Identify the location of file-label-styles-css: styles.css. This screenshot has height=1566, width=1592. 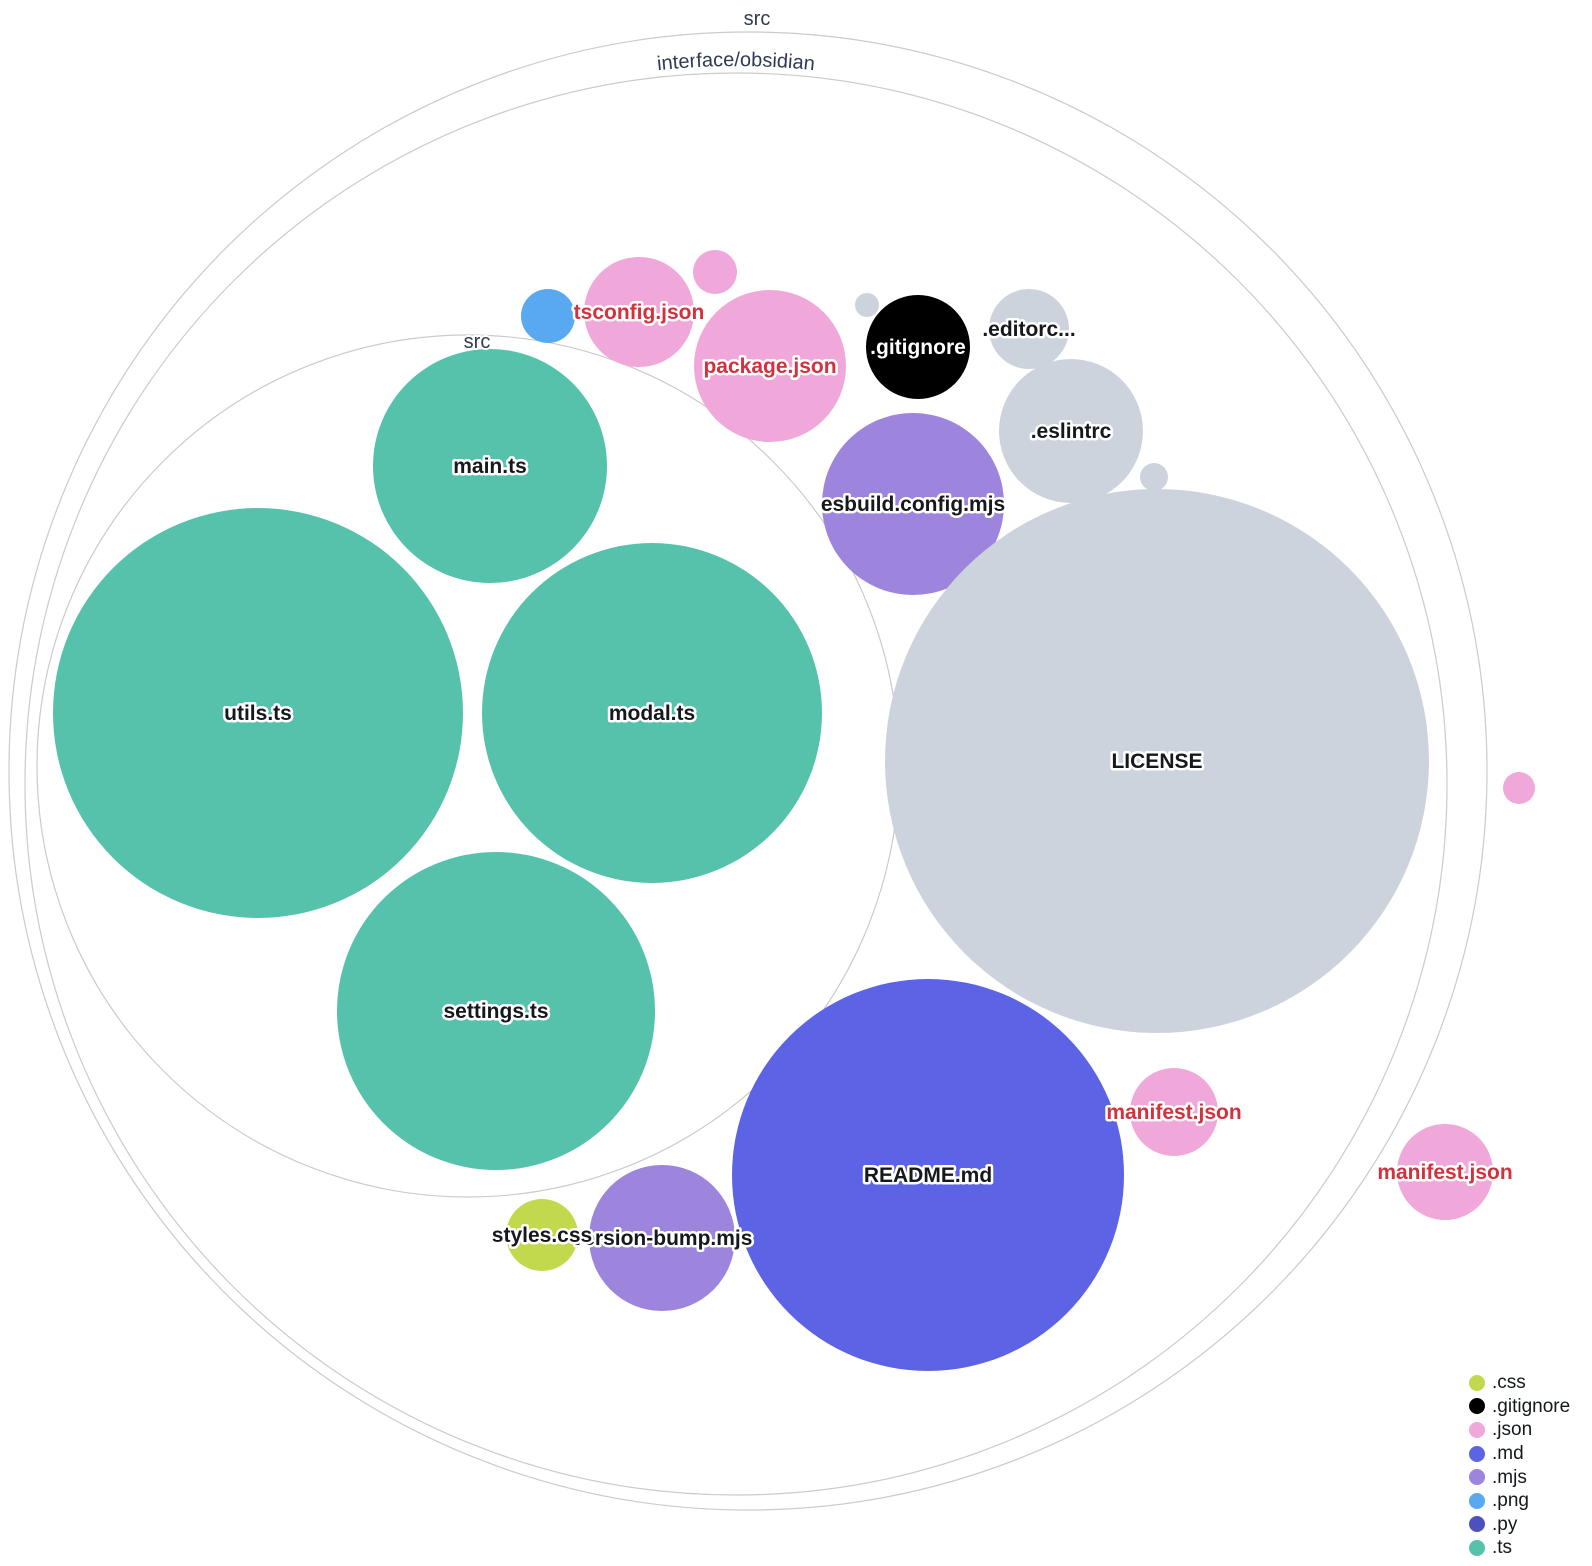
(542, 1235).